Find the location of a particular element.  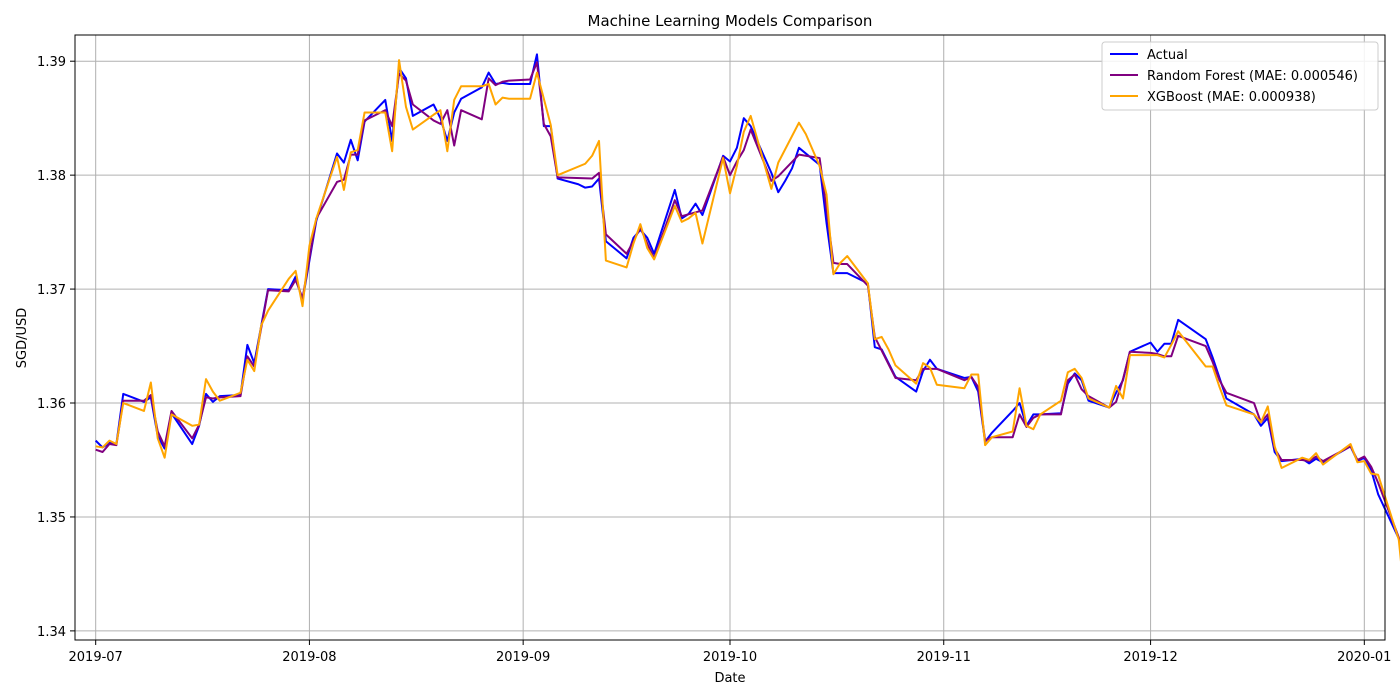

x-tick-label: 2019-07 is located at coordinates (96, 657).